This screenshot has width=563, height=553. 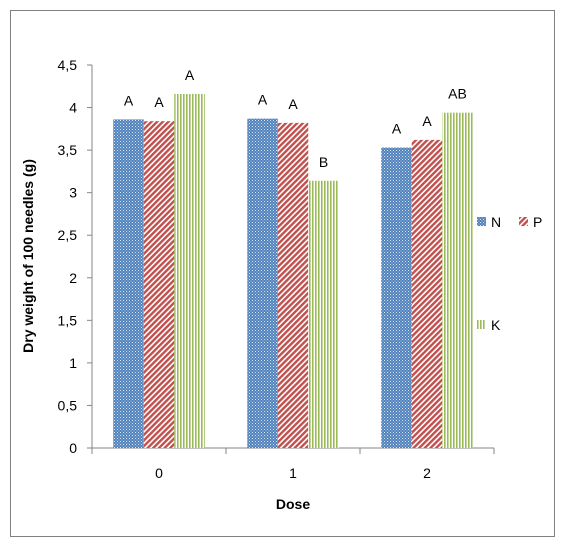 I want to click on bar-label-p-1: A, so click(x=293, y=104).